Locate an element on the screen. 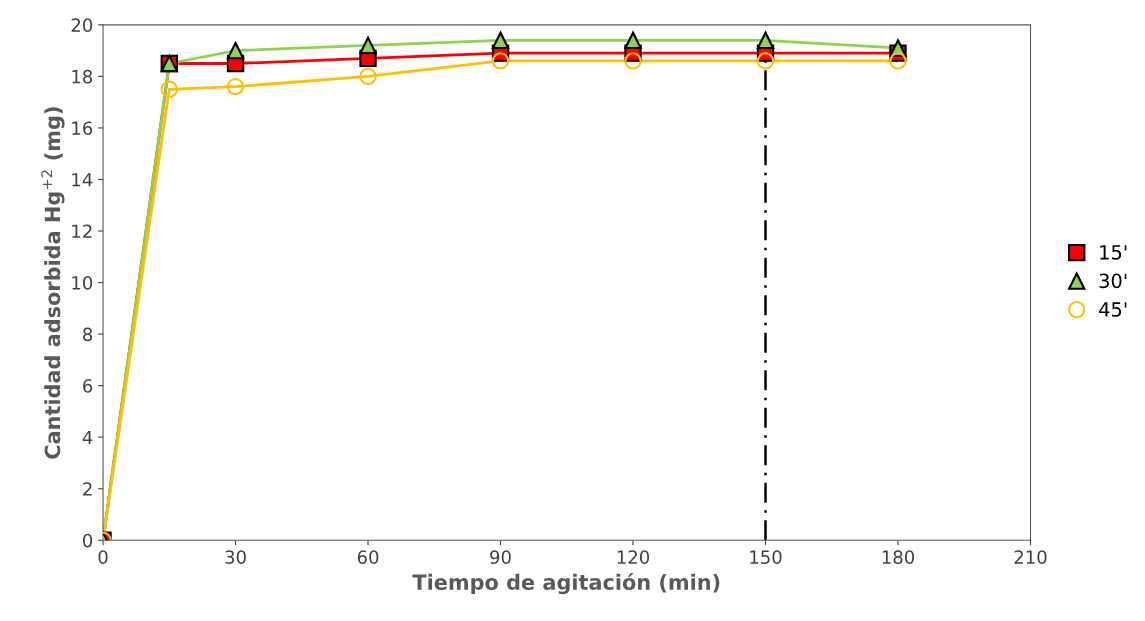 The width and height of the screenshot is (1145, 621). legend-label: 45' is located at coordinates (1113, 309).